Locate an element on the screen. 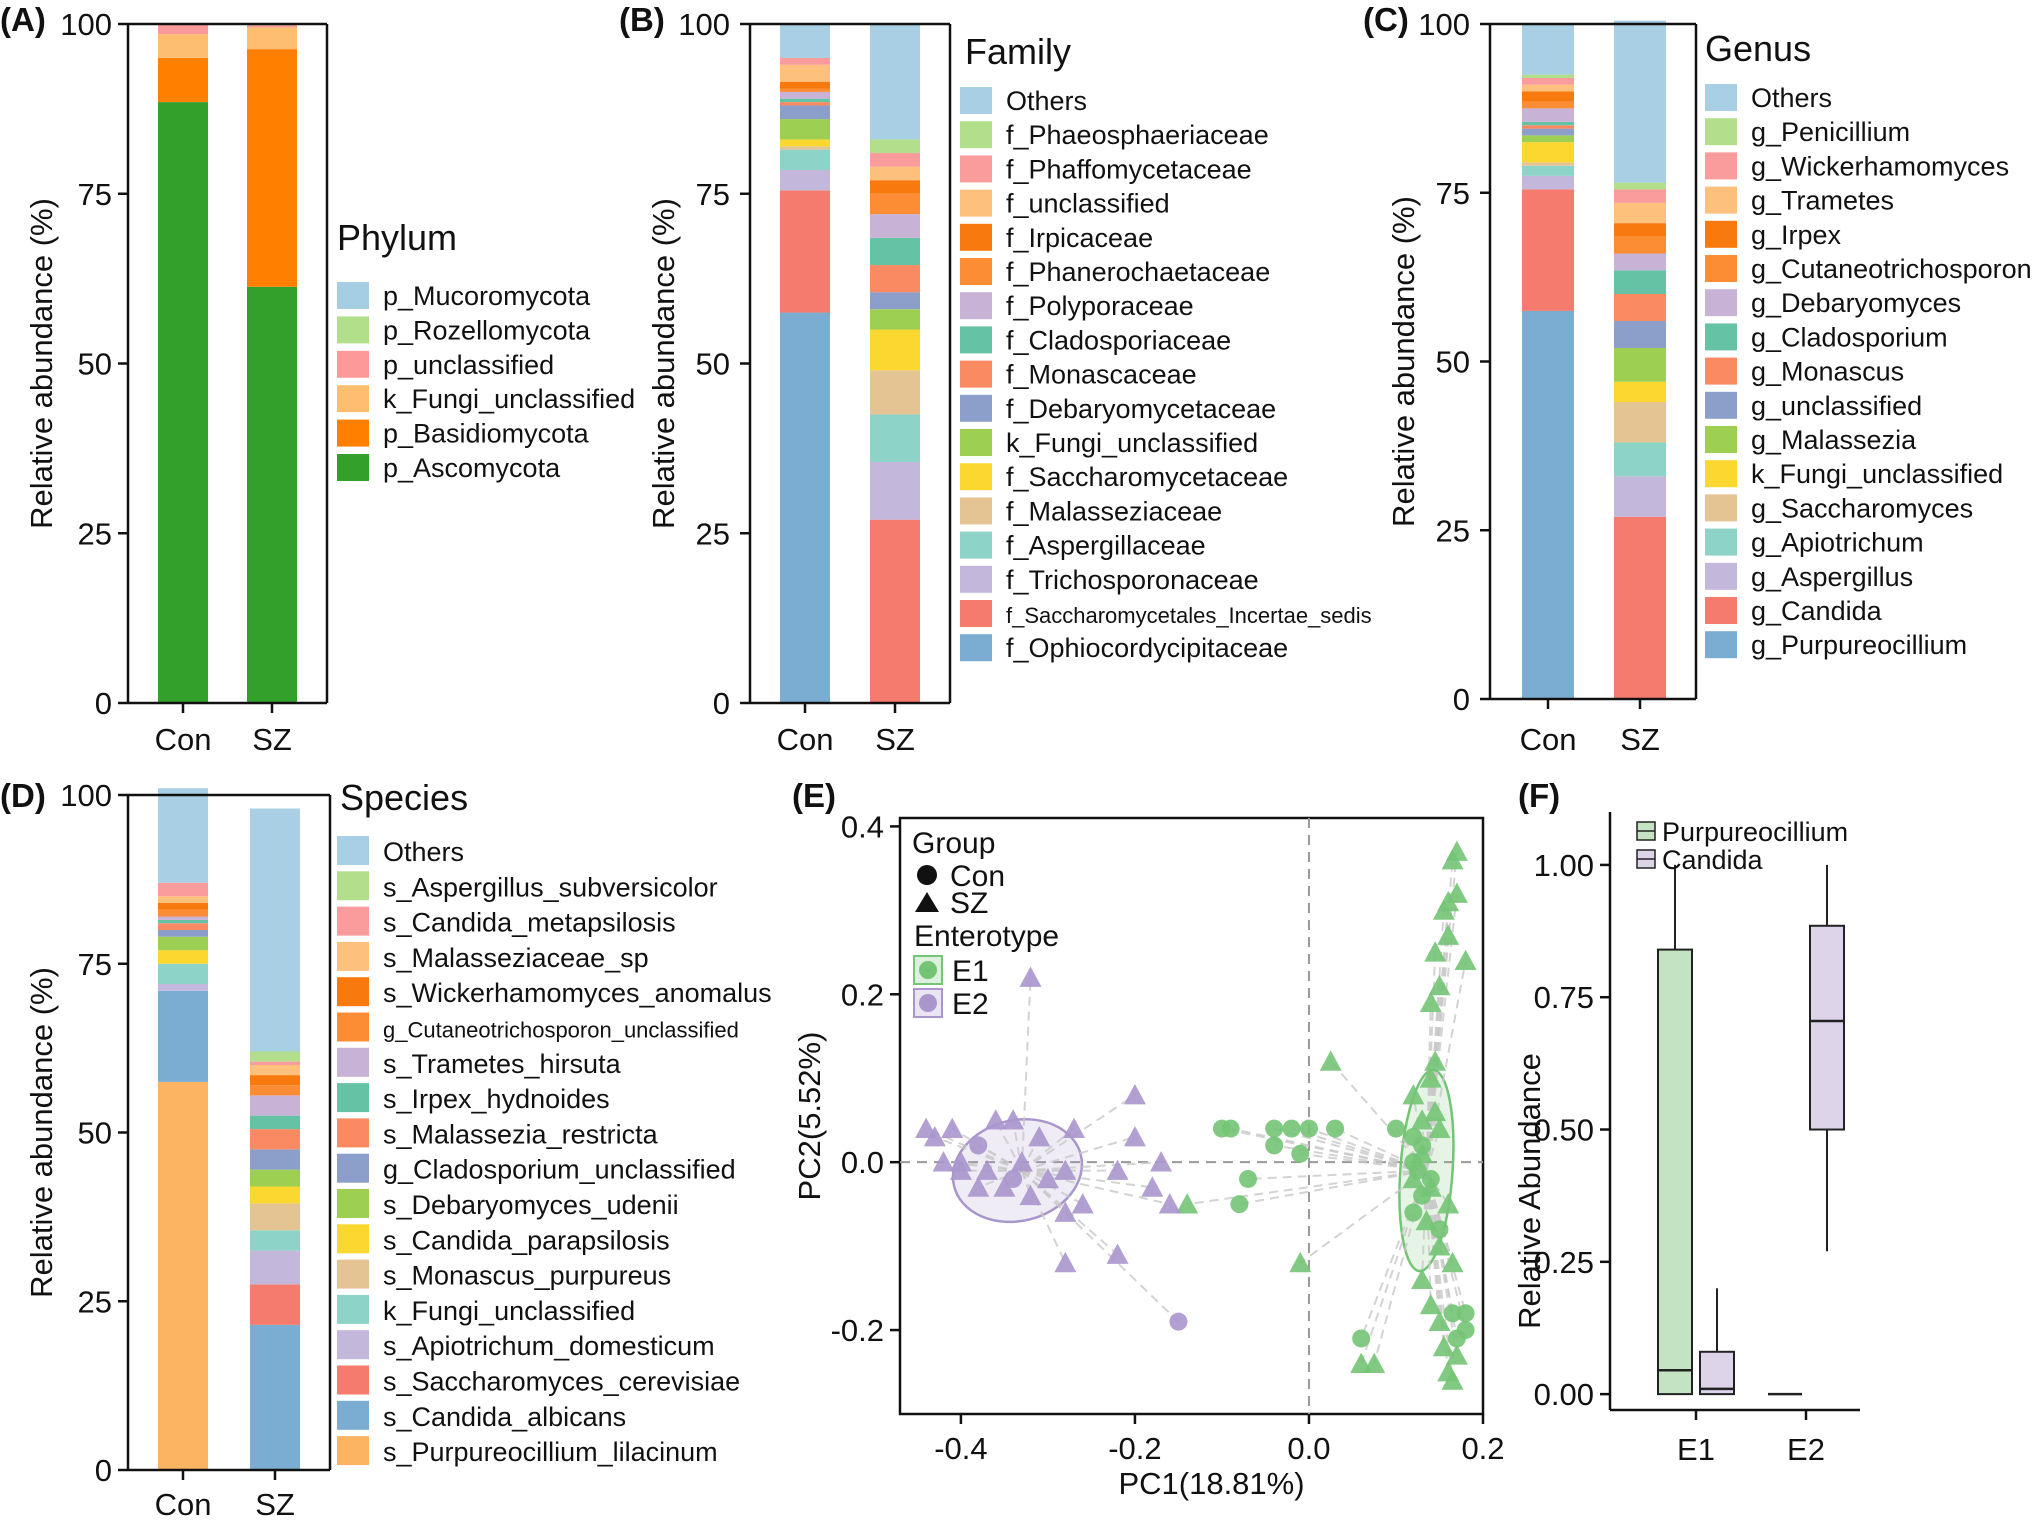 Image resolution: width=2040 pixels, height=1520 pixels. legend-swatch-s-apiotrichum-domesticum is located at coordinates (353, 1345).